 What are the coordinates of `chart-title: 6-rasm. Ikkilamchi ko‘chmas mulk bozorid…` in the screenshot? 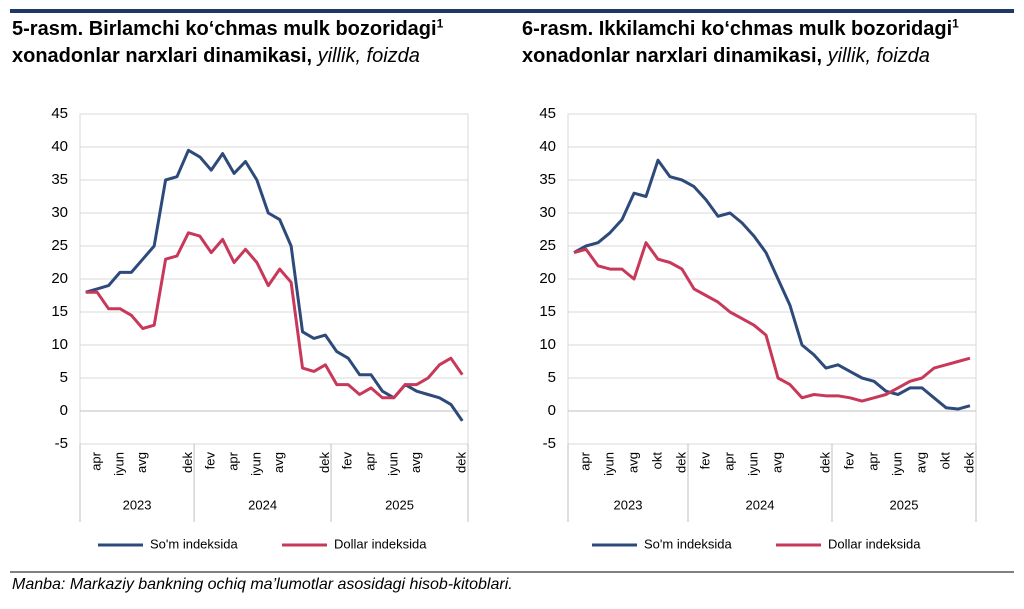 It's located at (757, 43).